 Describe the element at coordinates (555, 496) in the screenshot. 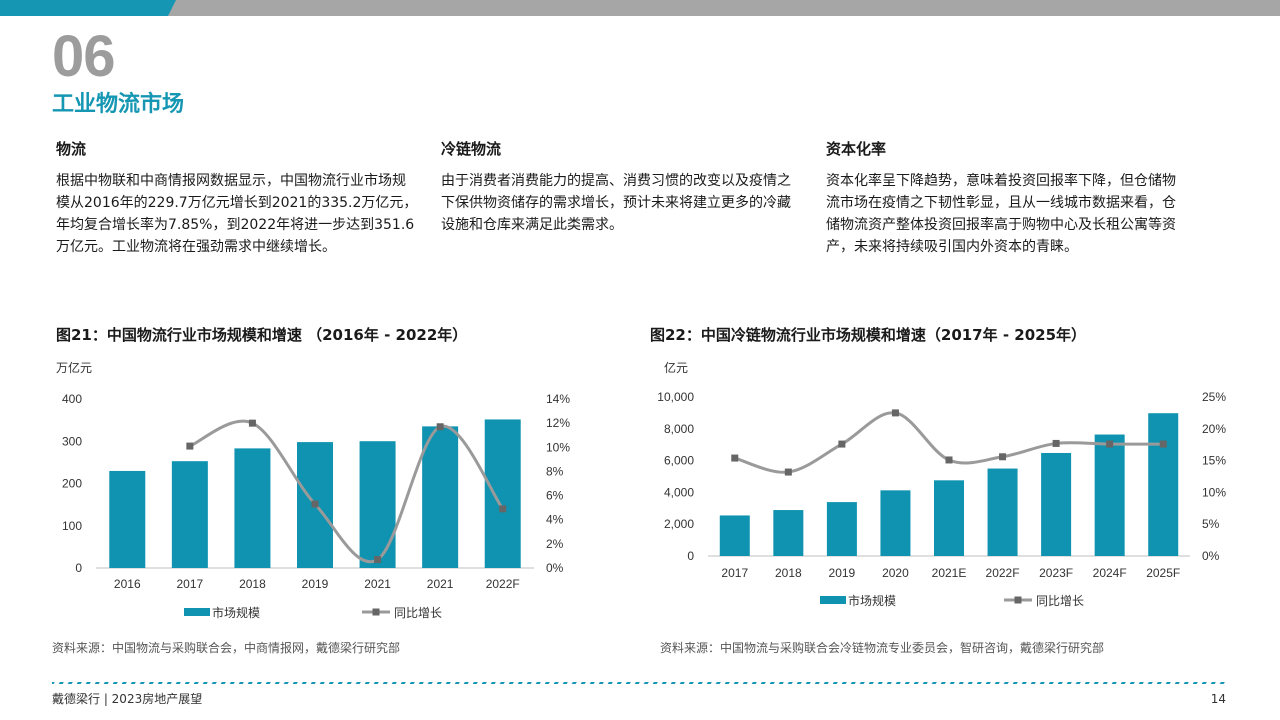

I see `y2-tick-label: 6%` at that location.